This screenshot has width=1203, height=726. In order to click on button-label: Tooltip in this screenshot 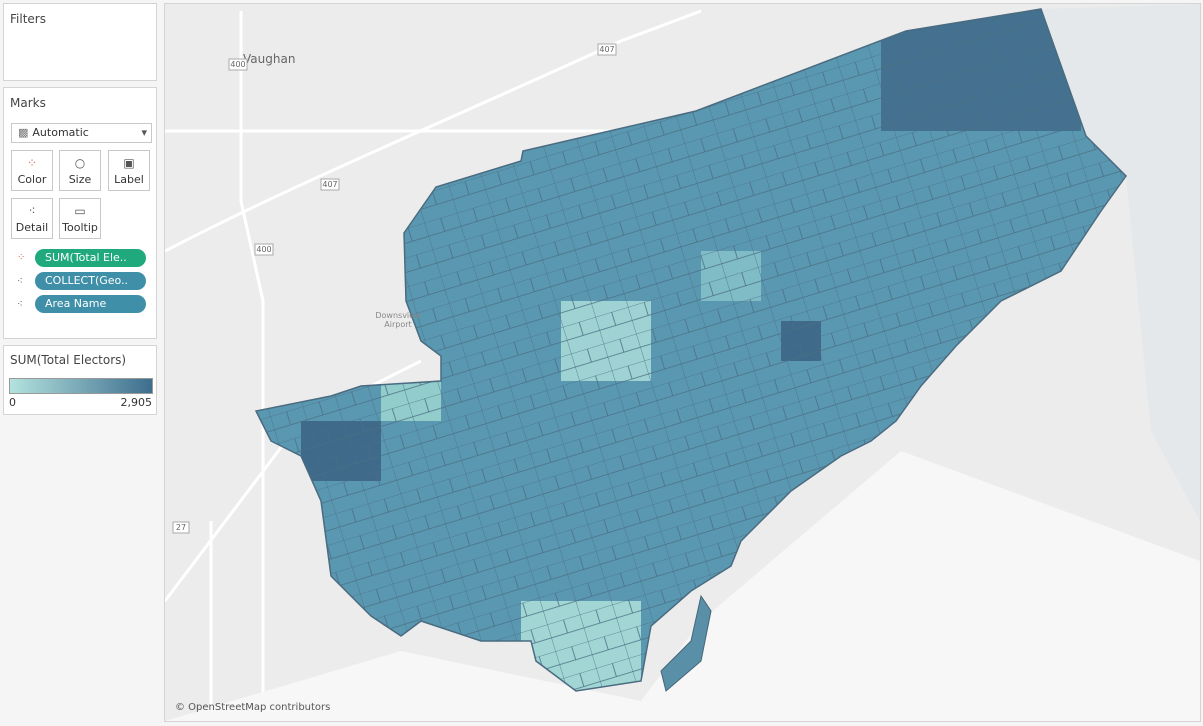, I will do `click(80, 227)`.